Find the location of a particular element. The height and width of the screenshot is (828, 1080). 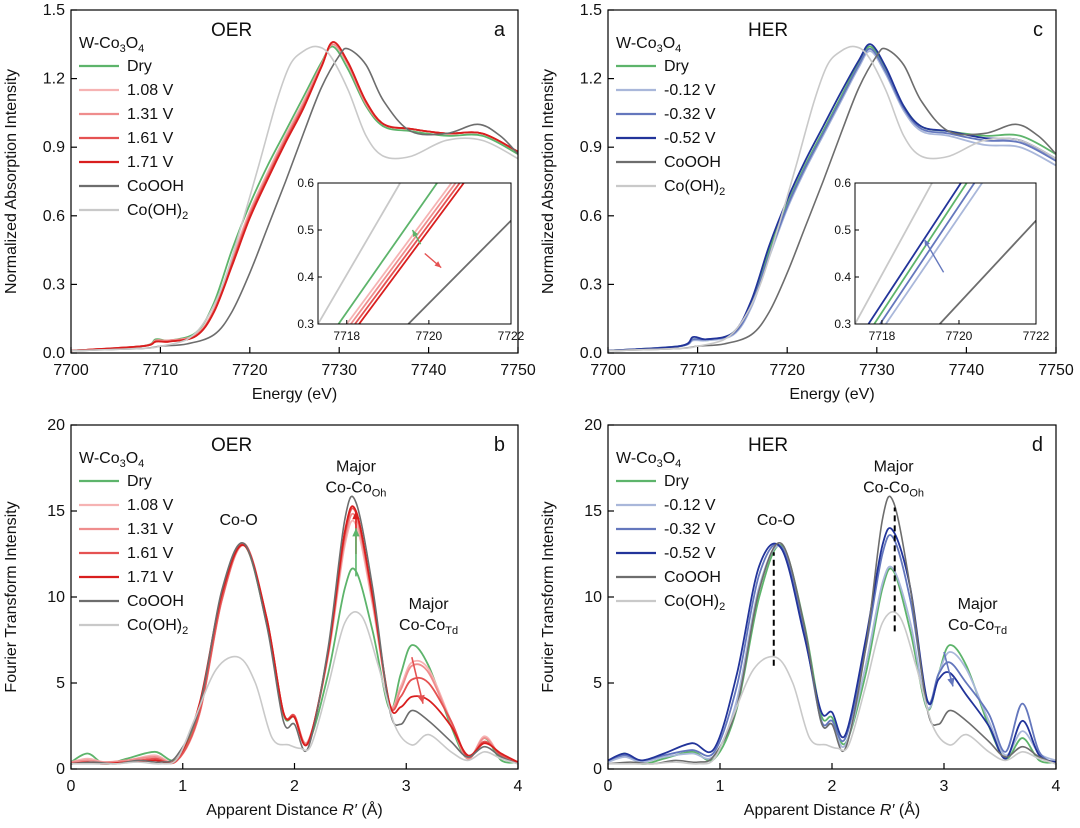

x-tick-label: 7710 is located at coordinates (698, 370).